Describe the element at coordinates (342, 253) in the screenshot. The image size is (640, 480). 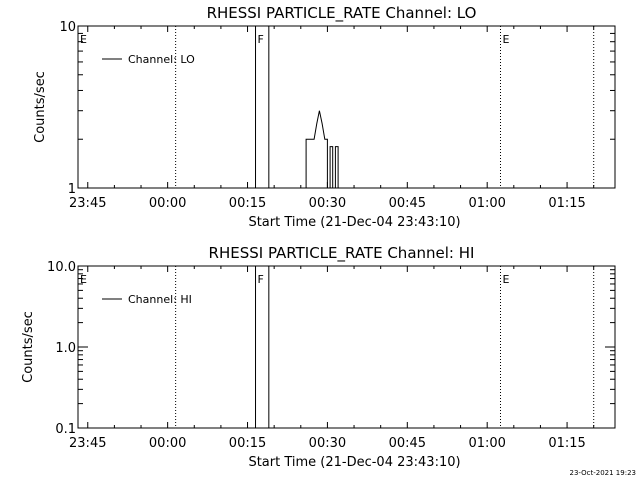
I see `chart-title: RHESSI PARTICLE_RATE Channel: HI` at that location.